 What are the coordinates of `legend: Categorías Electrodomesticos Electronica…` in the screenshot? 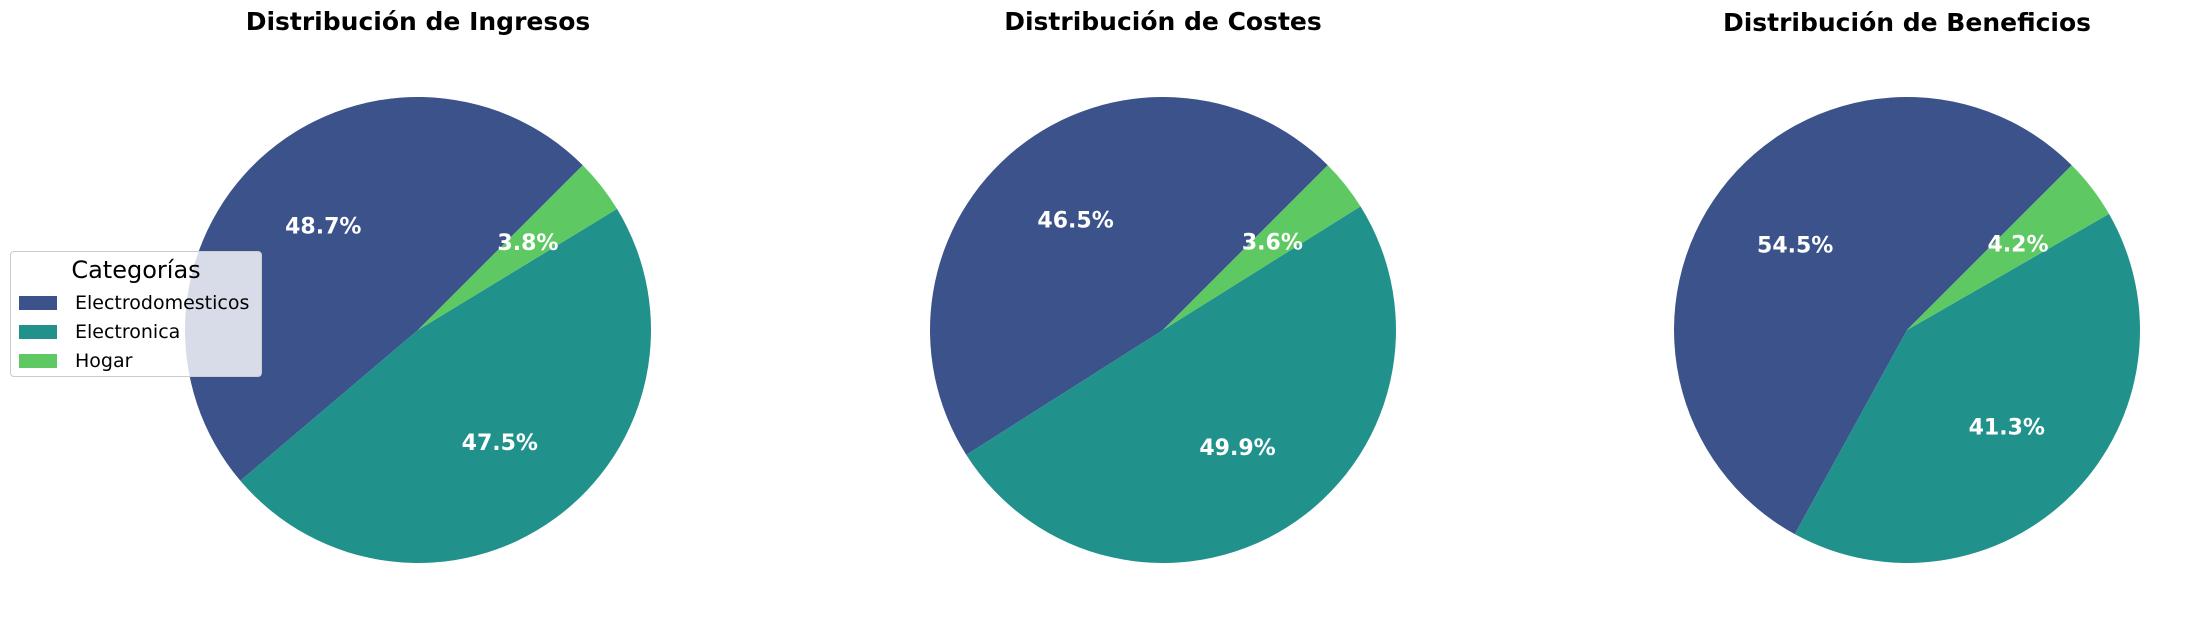 It's located at (136, 314).